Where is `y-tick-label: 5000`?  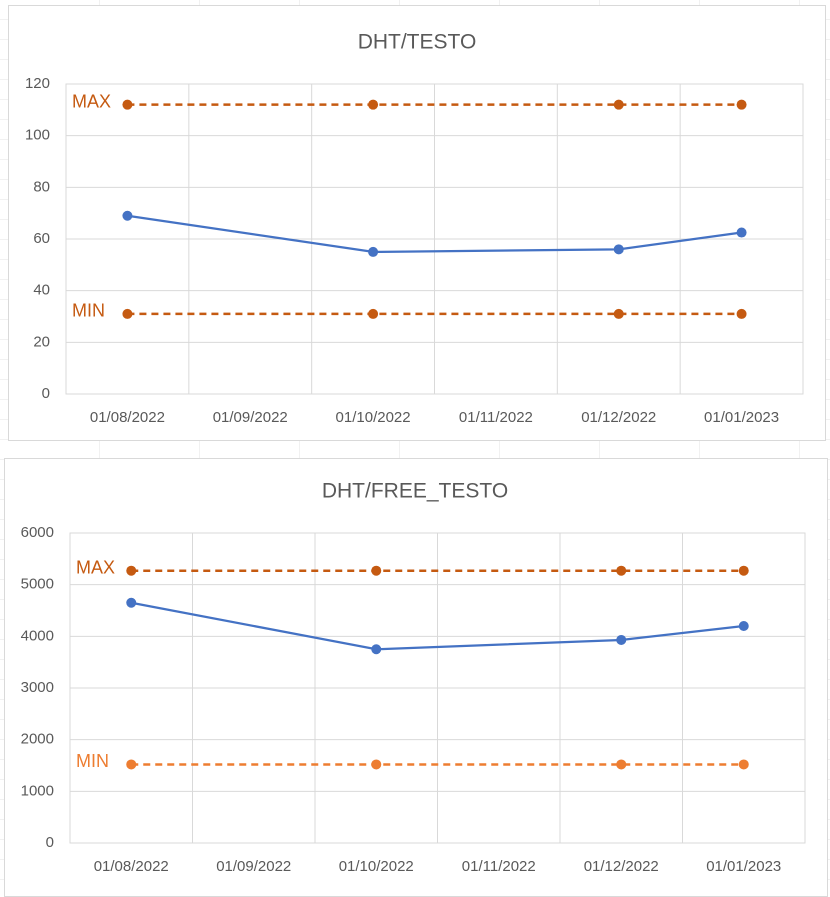 y-tick-label: 5000 is located at coordinates (37, 584).